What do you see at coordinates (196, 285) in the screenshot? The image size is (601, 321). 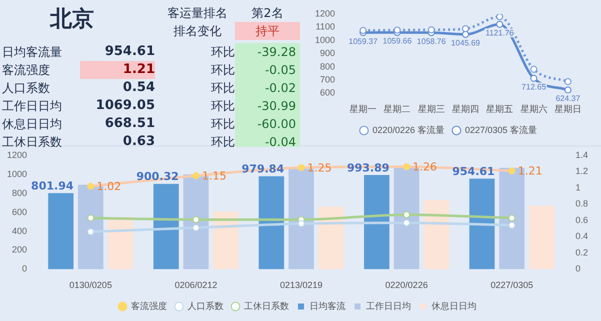 I see `x-tick-label: 0206/0212` at bounding box center [196, 285].